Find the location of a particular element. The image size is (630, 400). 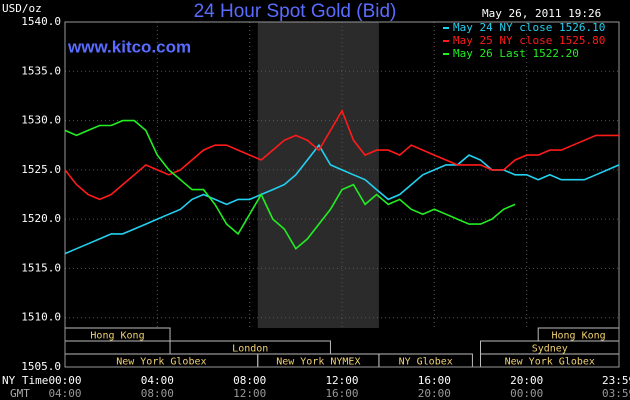

x-tick-label: 12:00 is located at coordinates (341, 380).